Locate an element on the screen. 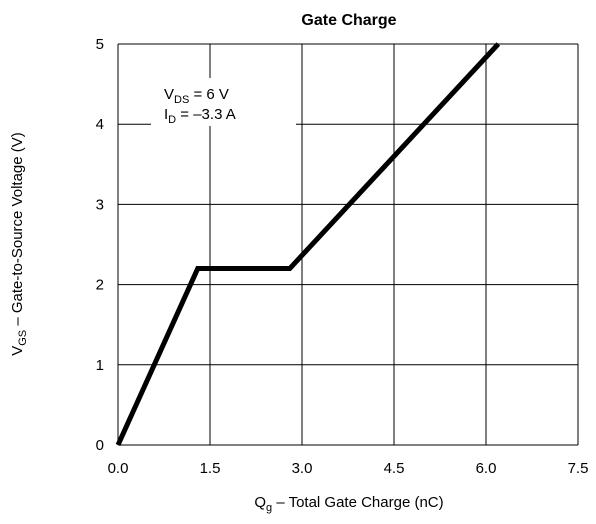 The width and height of the screenshot is (596, 524). annotation-vds-main: V is located at coordinates (169, 94).